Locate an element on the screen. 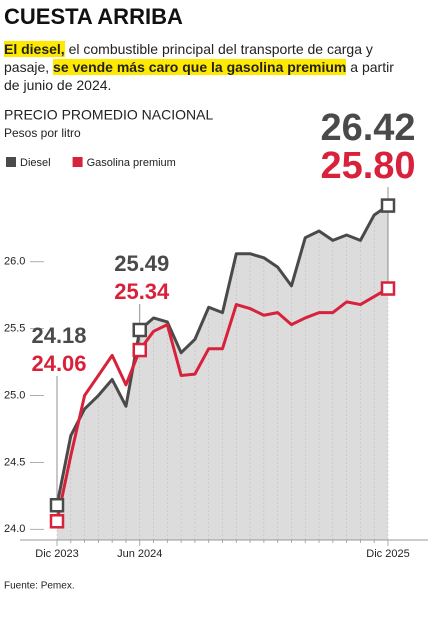  legend-label: Diesel is located at coordinates (35, 163).